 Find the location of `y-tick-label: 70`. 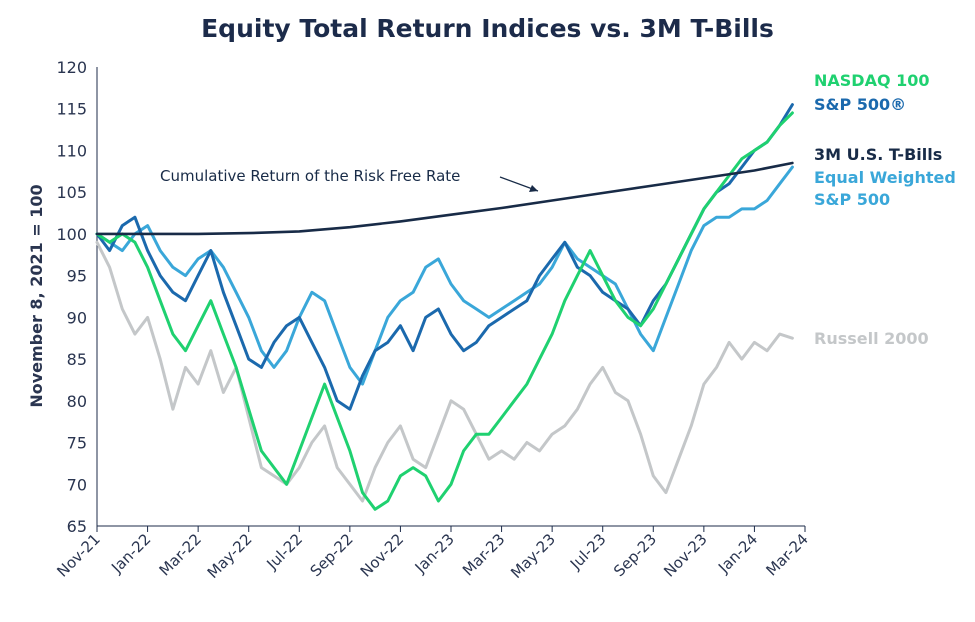

y-tick-label: 70 is located at coordinates (77, 484).